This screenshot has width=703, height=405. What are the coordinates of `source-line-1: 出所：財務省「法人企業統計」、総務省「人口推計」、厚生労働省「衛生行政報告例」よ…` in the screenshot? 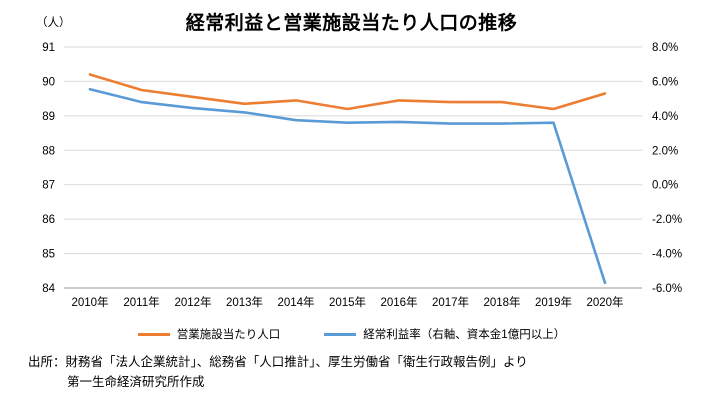 It's located at (278, 362).